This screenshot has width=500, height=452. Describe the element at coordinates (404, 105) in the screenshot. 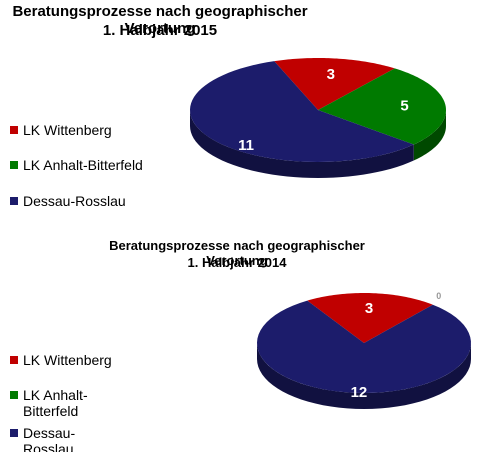

I see `value-label: 5` at that location.